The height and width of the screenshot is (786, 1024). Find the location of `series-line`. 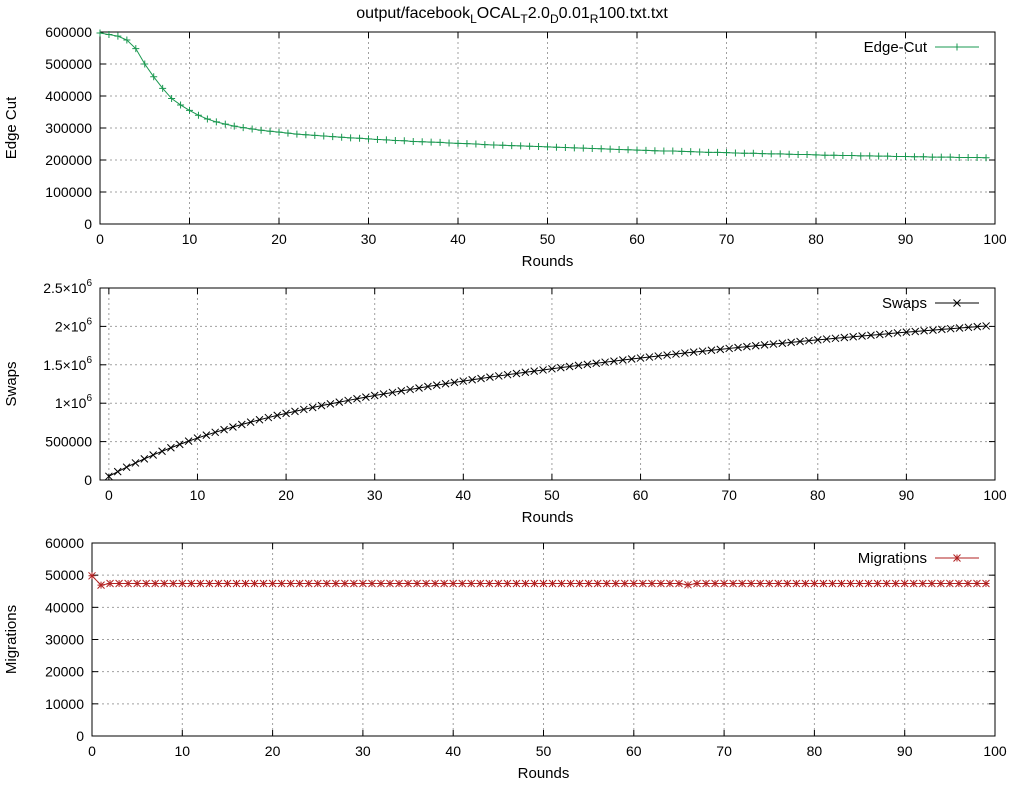

series-line is located at coordinates (543, 95).